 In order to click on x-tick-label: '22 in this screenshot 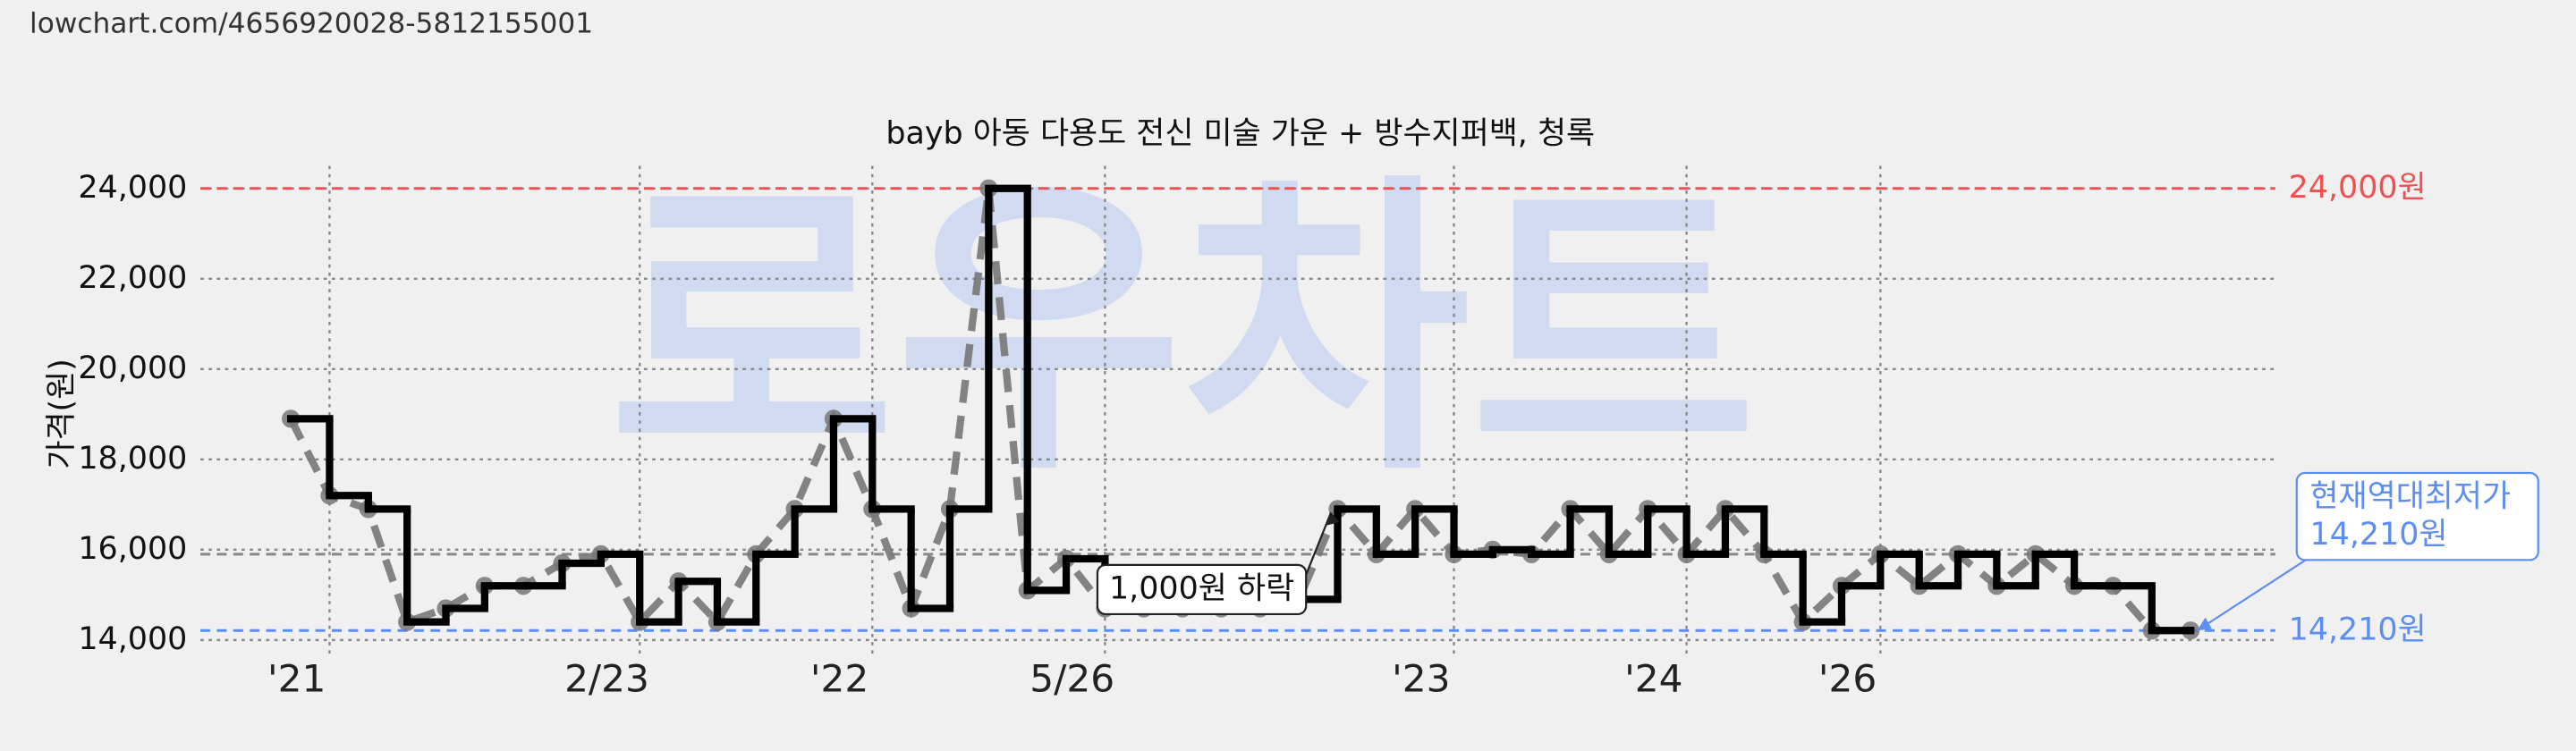, I will do `click(839, 679)`.